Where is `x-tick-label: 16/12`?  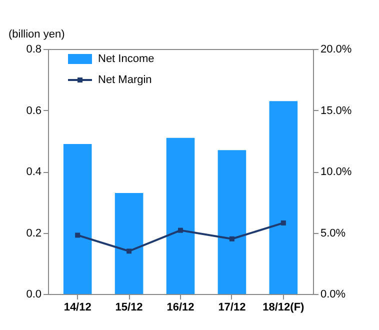 x-tick-label: 16/12 is located at coordinates (180, 308).